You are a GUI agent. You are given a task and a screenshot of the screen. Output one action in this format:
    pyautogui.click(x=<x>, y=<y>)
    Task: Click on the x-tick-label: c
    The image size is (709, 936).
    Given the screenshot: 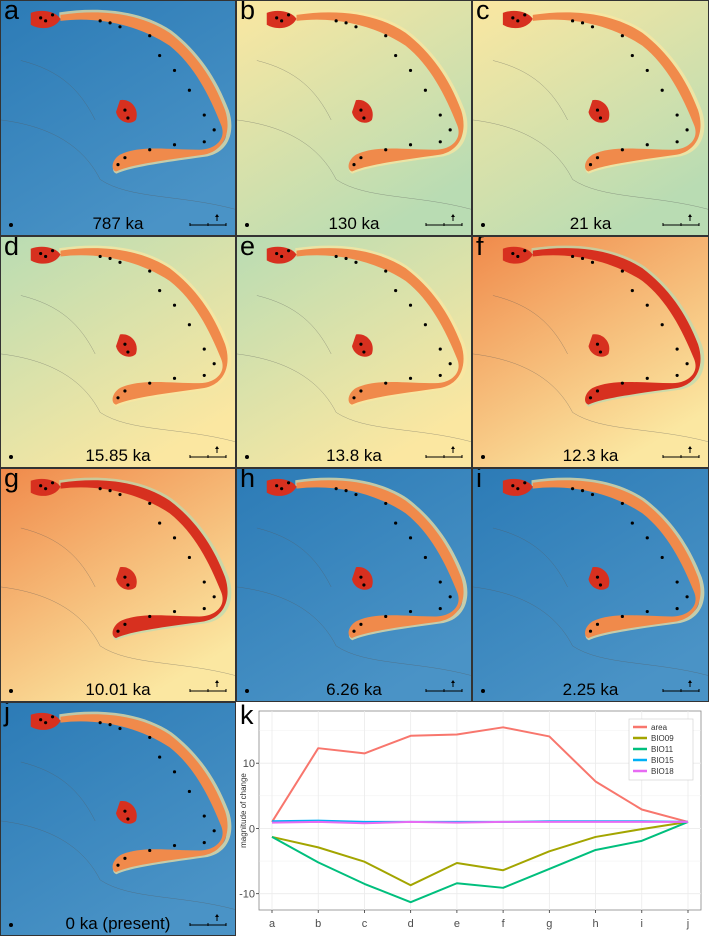 What is the action you would take?
    pyautogui.click(x=365, y=924)
    